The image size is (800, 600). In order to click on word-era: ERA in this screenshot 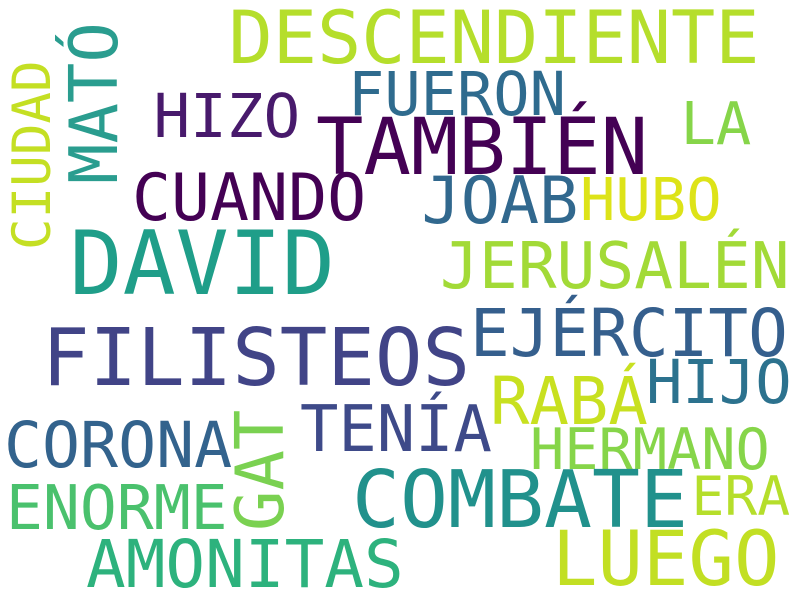, I will do `click(741, 495)`.